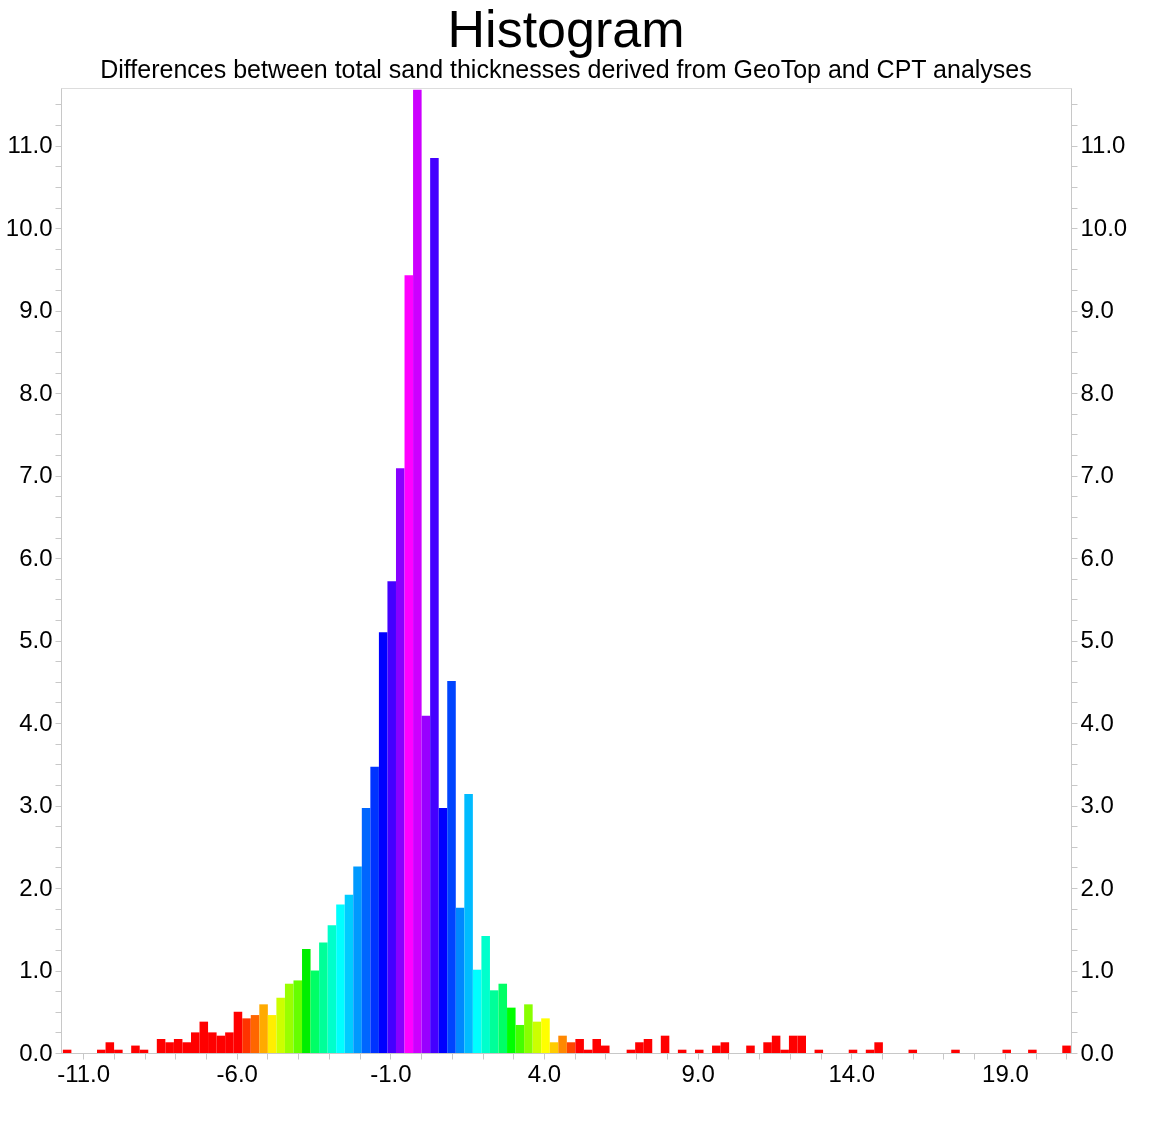 The height and width of the screenshot is (1139, 1168). I want to click on y-tick-label: 0.0, so click(36, 1052).